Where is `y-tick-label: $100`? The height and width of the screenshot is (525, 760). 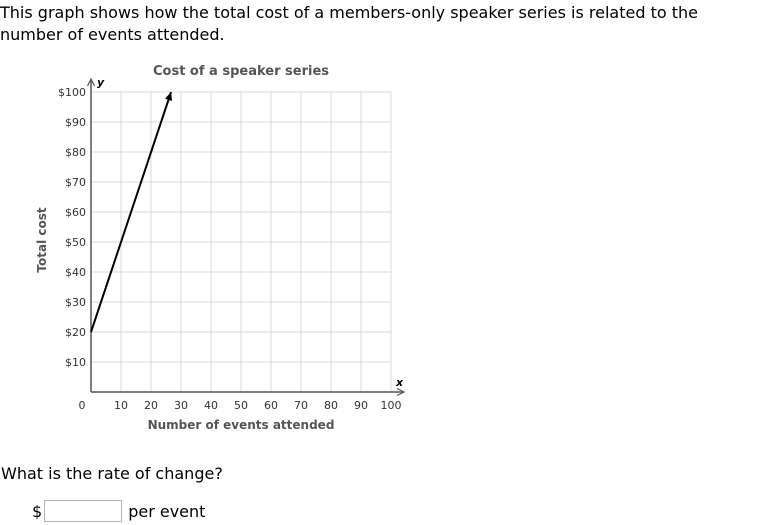
y-tick-label: $100 is located at coordinates (72, 92).